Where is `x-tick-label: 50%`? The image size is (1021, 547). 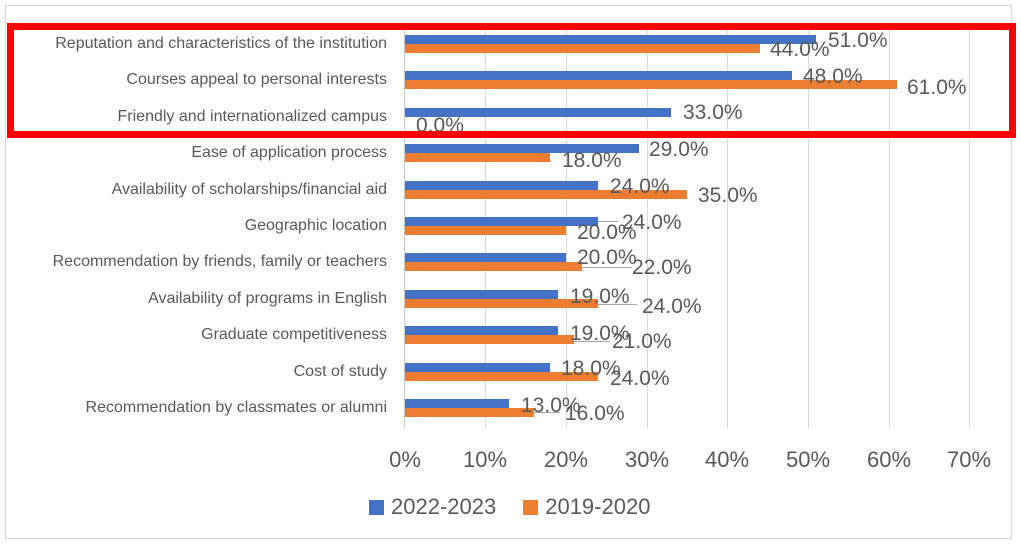 x-tick-label: 50% is located at coordinates (808, 459).